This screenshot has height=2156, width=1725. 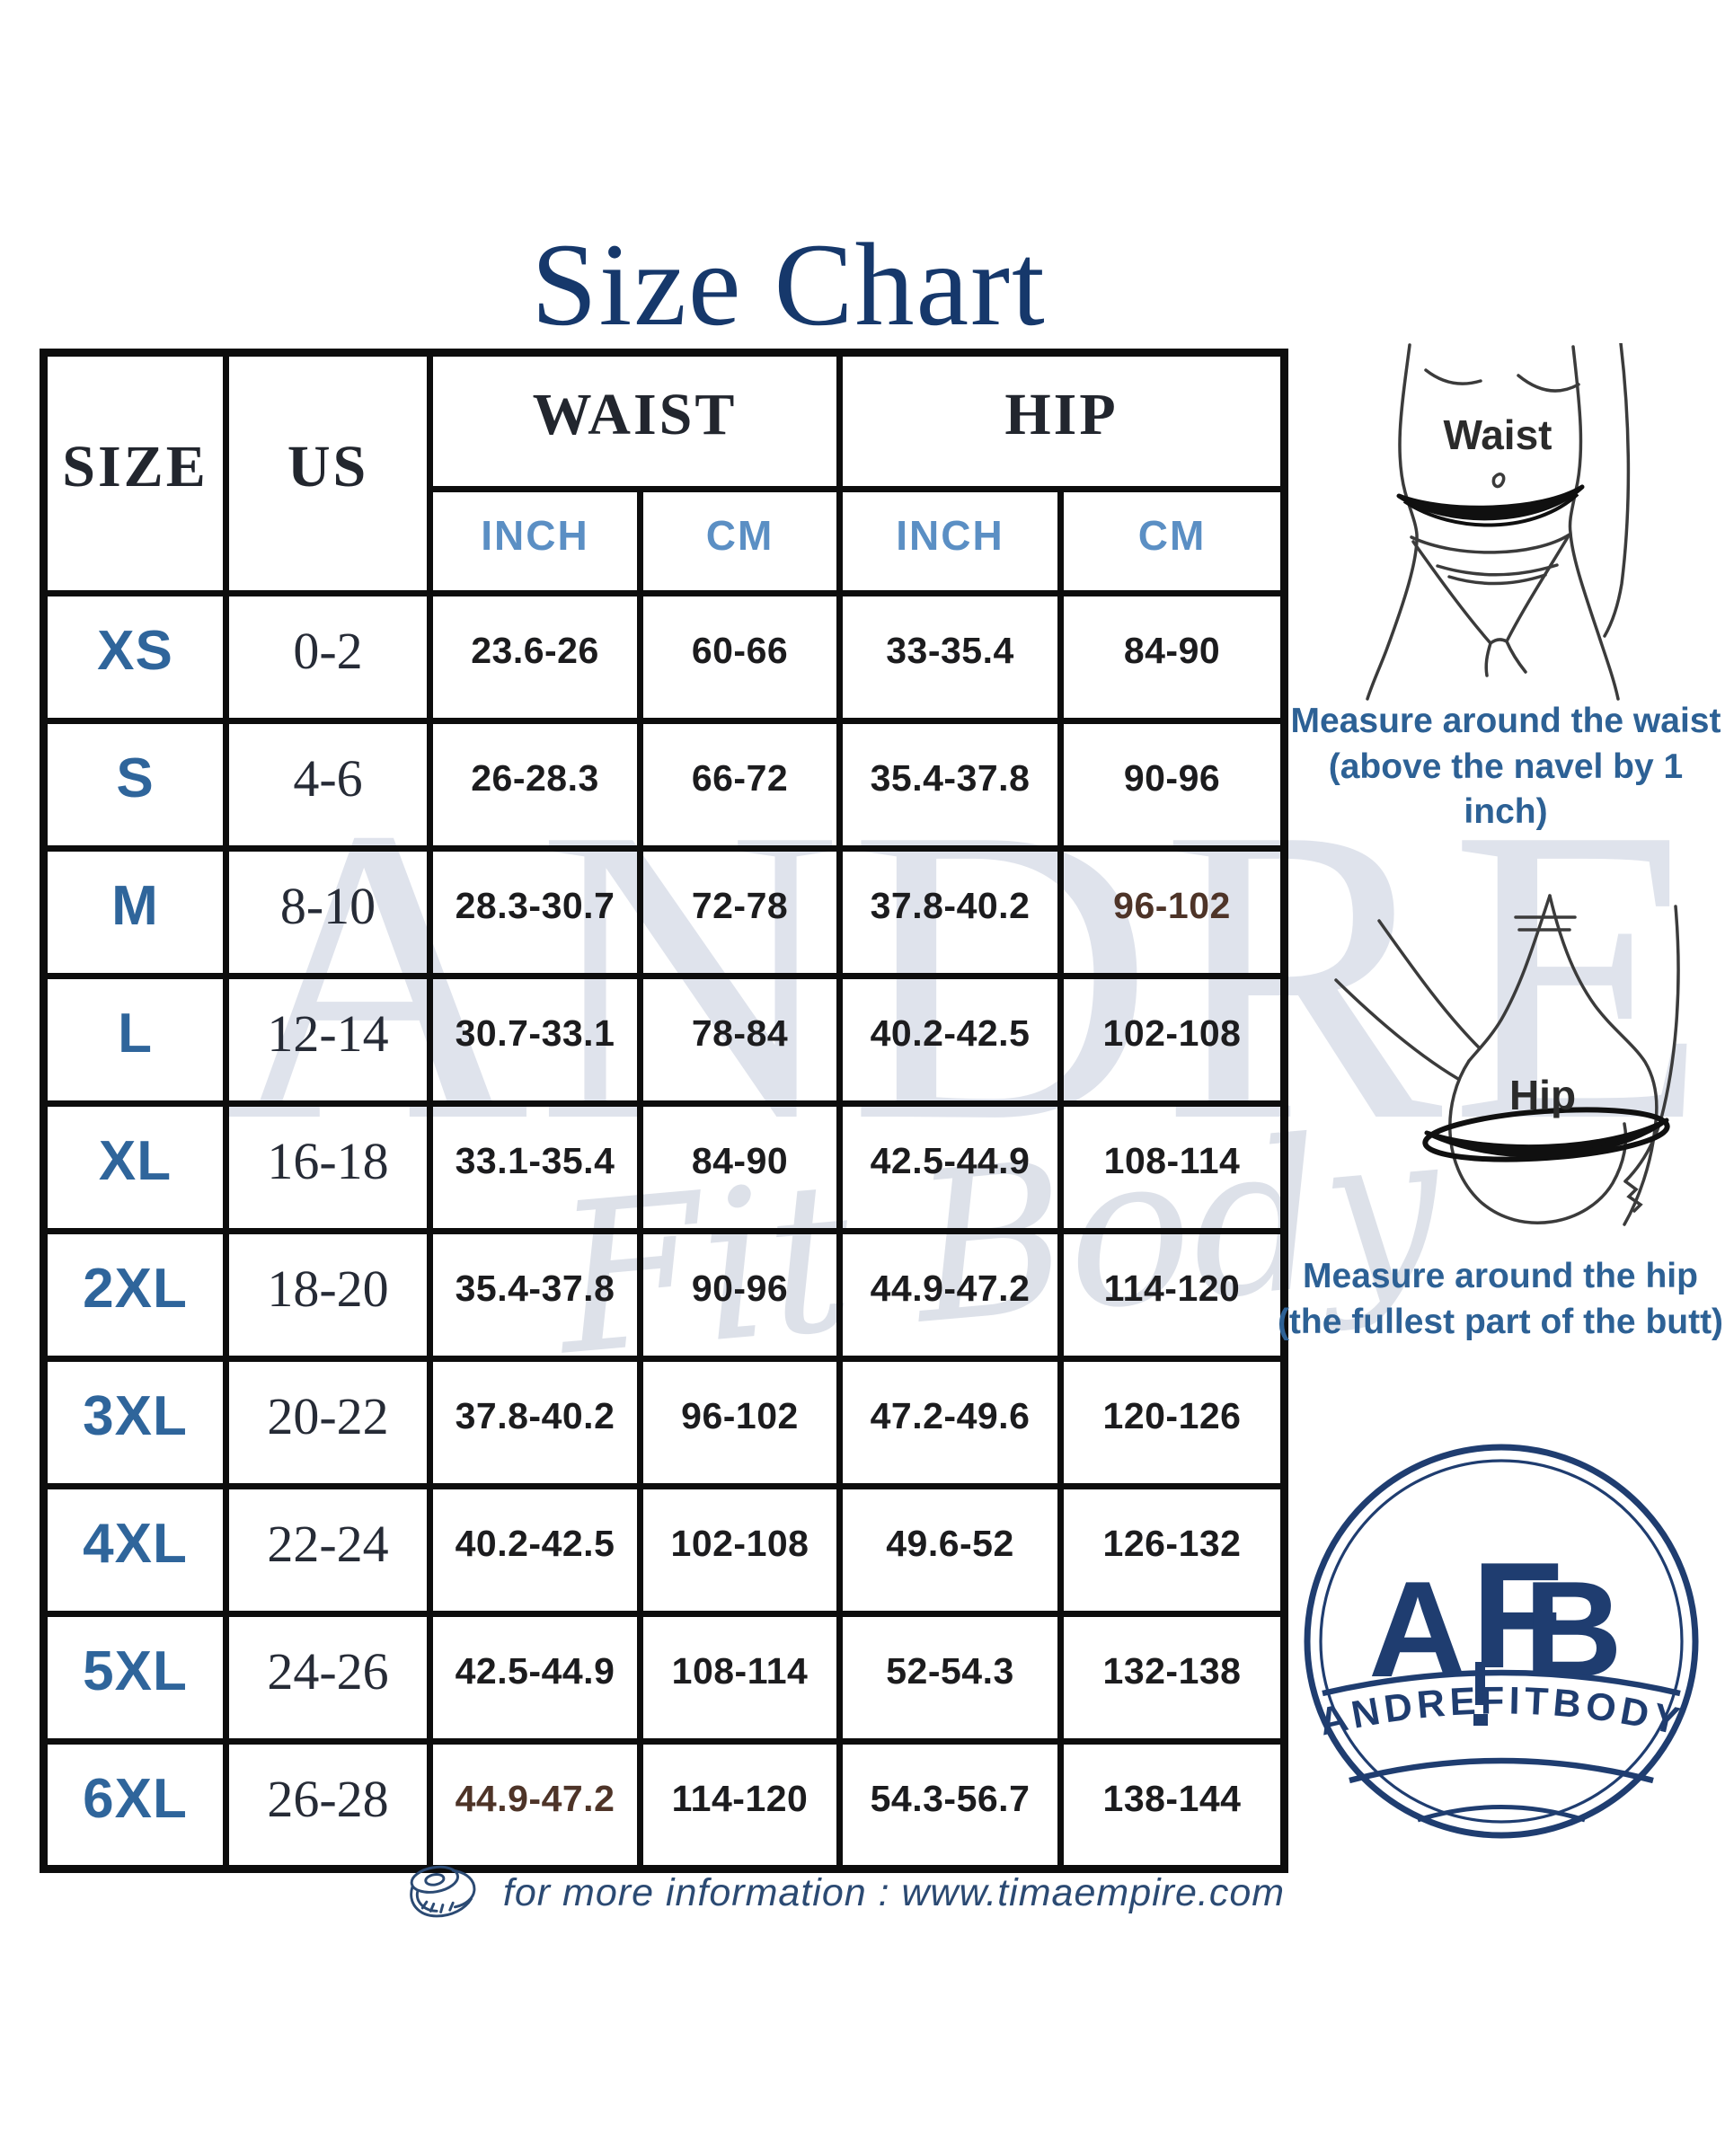 I want to click on logo-inner-ring, so click(x=1501, y=1642).